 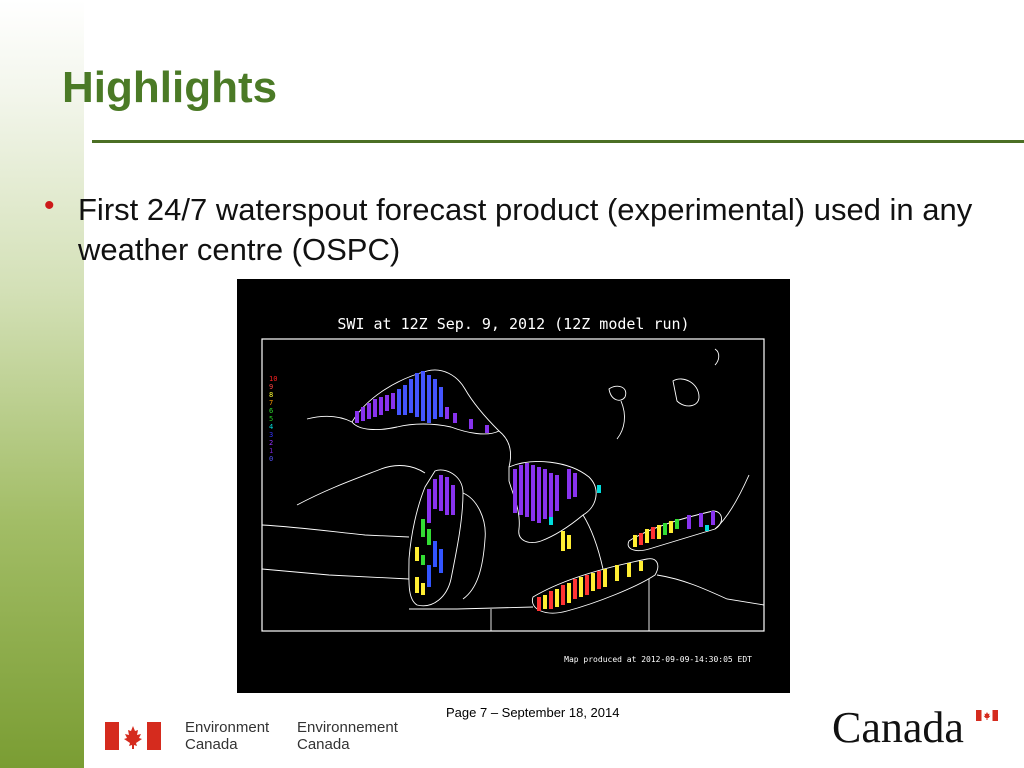 I want to click on wisconsin-shore, so click(x=361, y=485).